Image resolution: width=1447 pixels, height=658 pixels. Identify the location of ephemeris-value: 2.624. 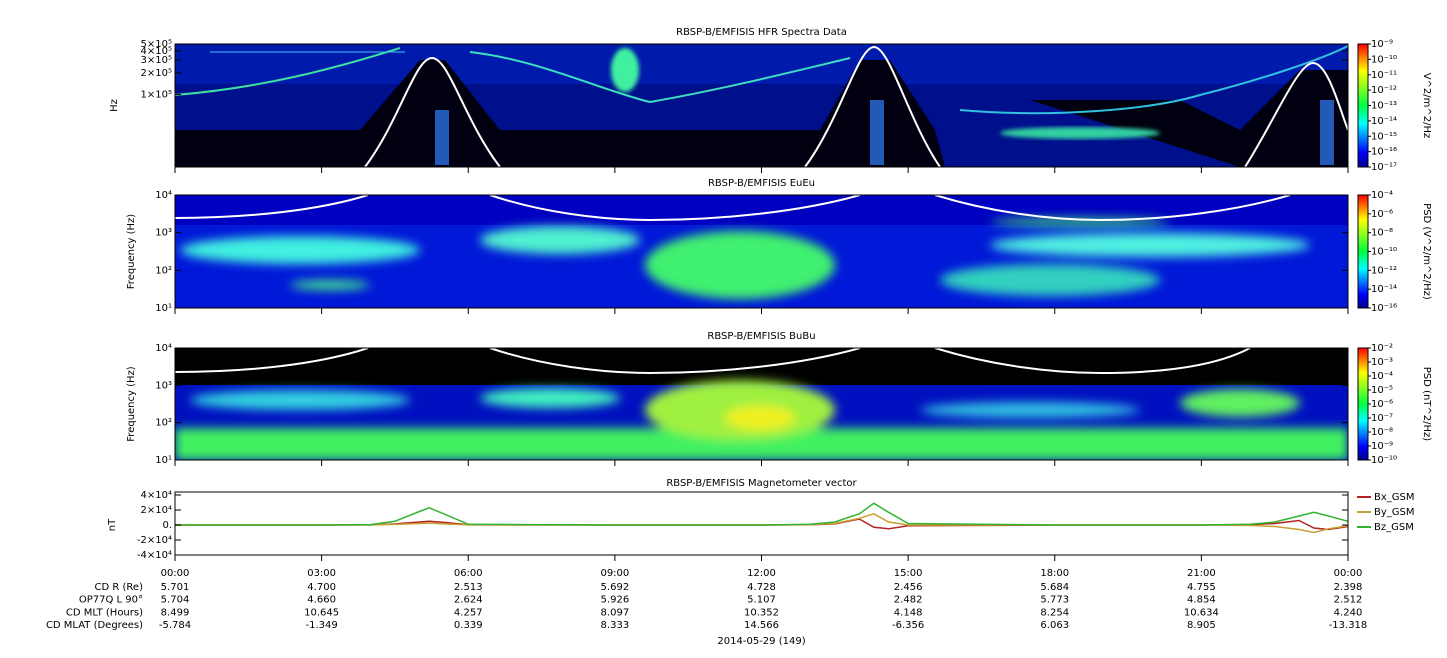
(468, 600).